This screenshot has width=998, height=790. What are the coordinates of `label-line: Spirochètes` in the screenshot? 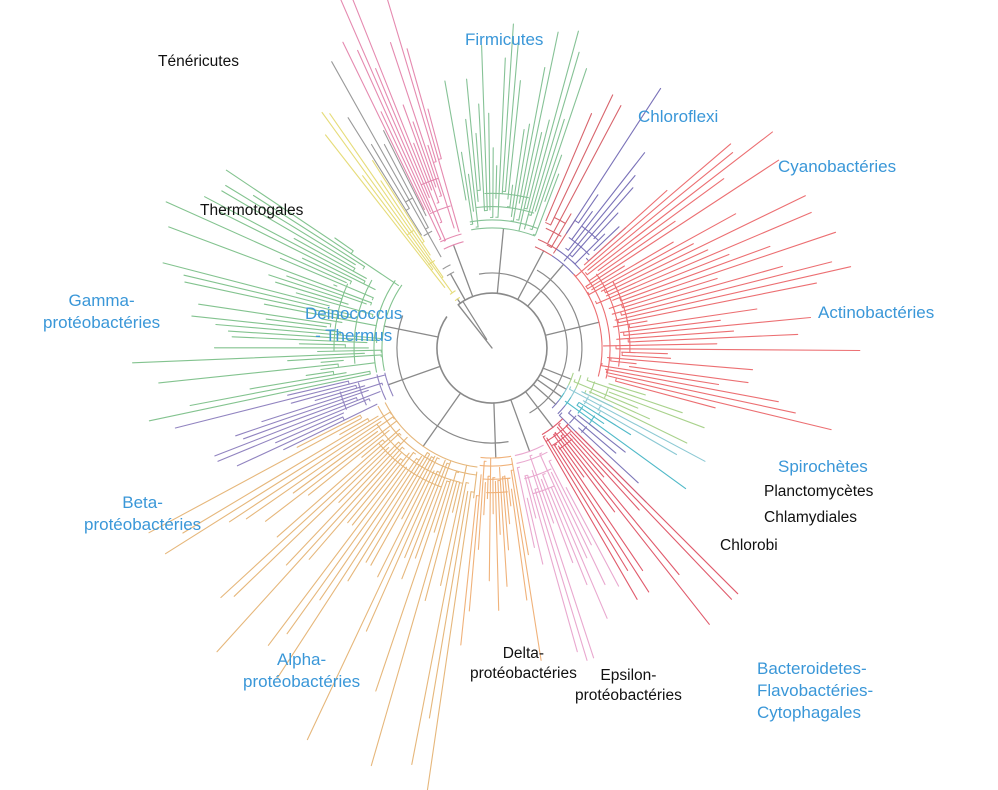 It's located at (823, 466).